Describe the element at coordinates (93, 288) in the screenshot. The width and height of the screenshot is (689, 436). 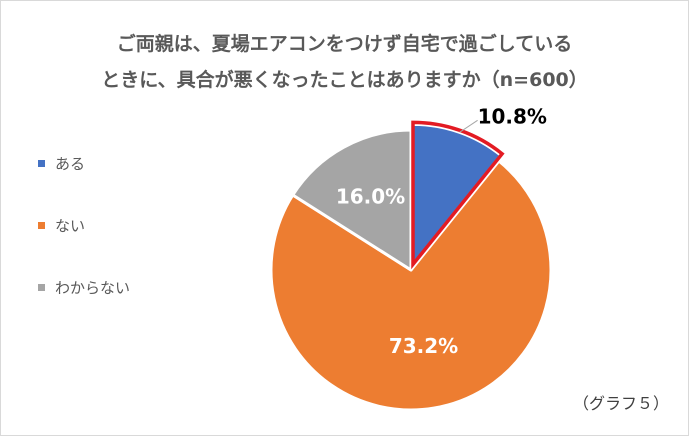
I see `legend-label-wakaranai: わからない` at that location.